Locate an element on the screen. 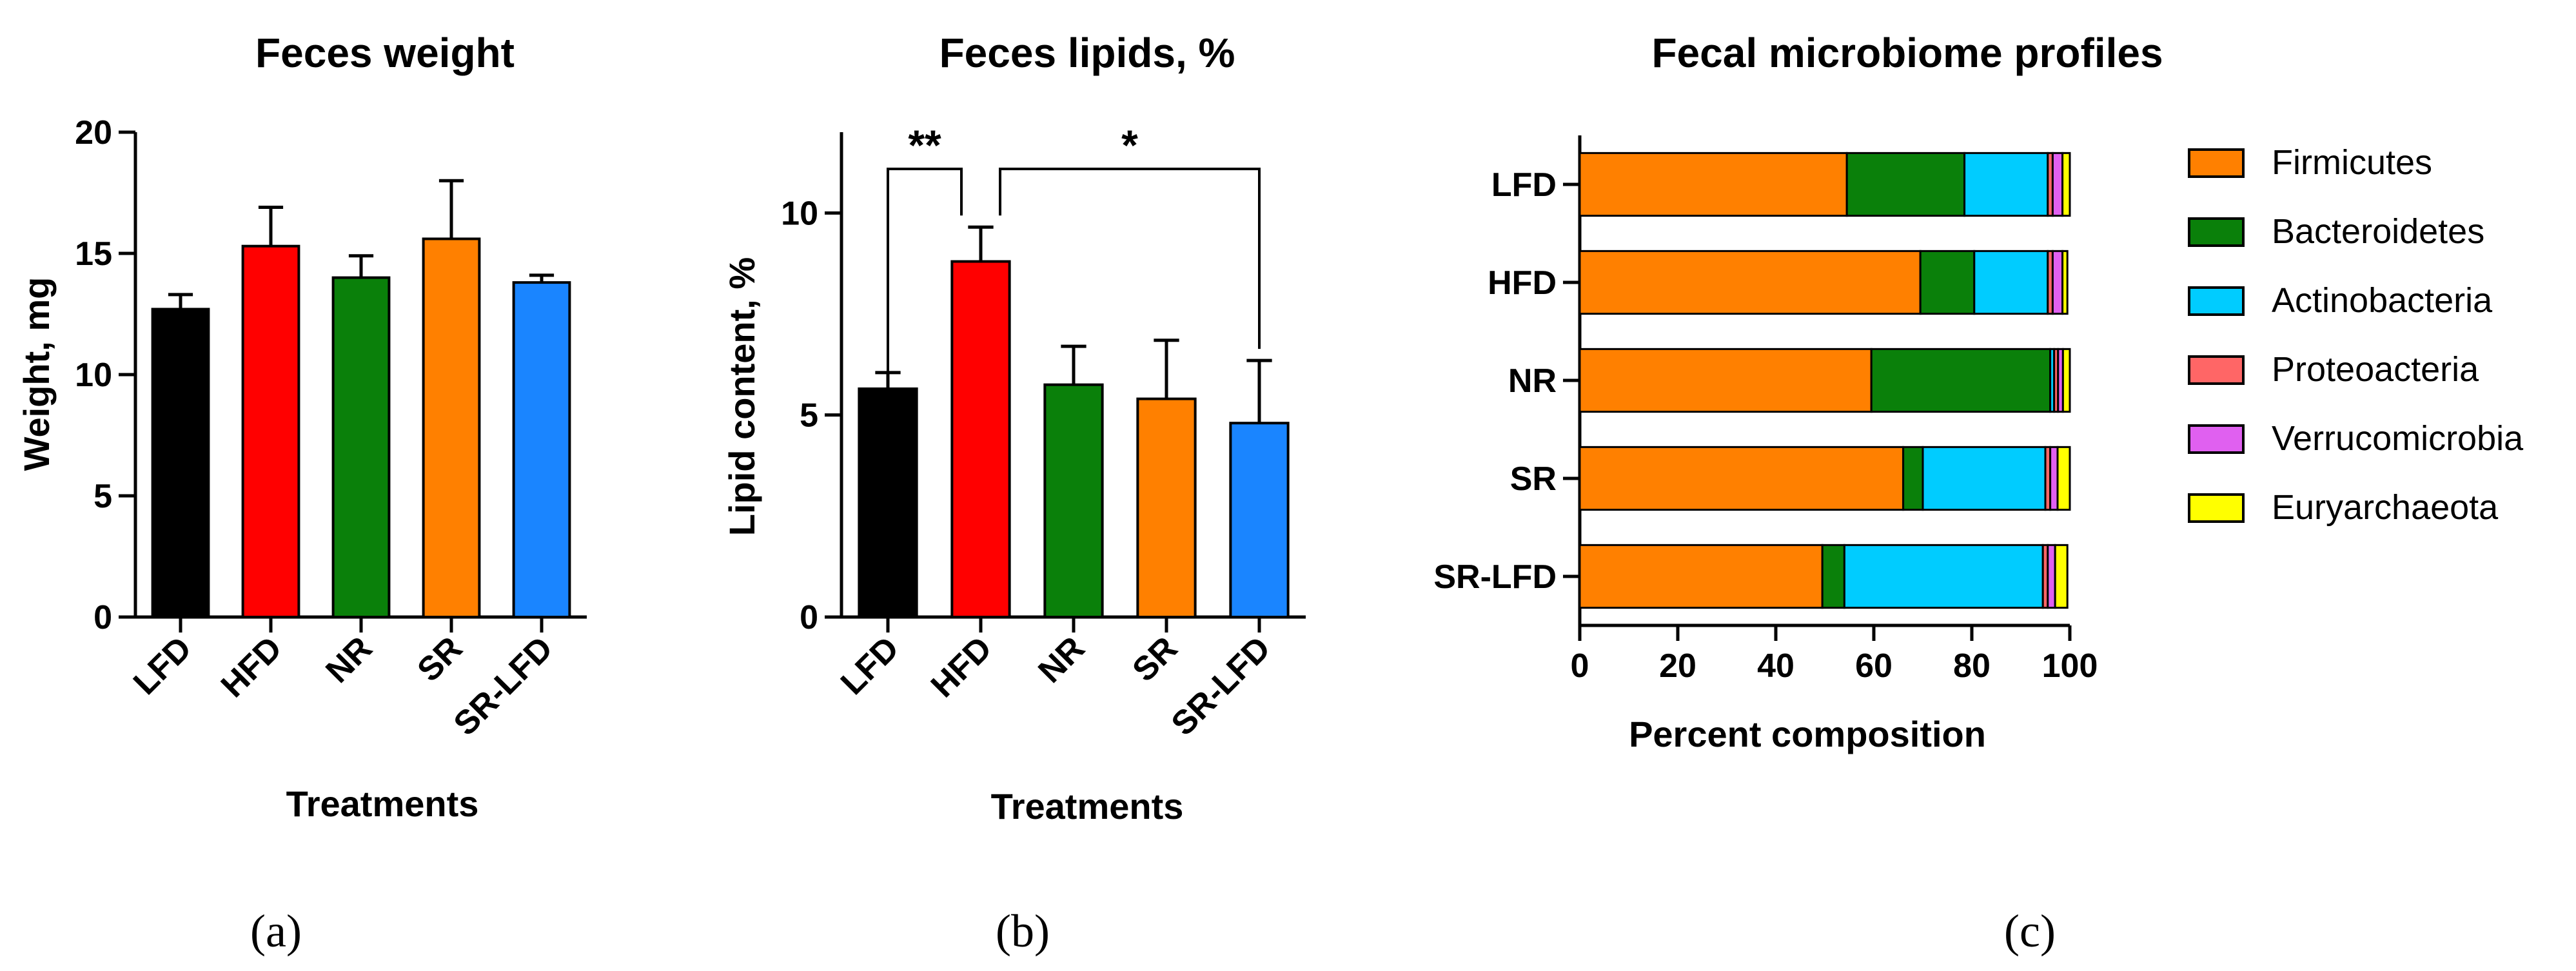 This screenshot has width=2576, height=971. segment-euryarchaeota-hfd is located at coordinates (2065, 282).